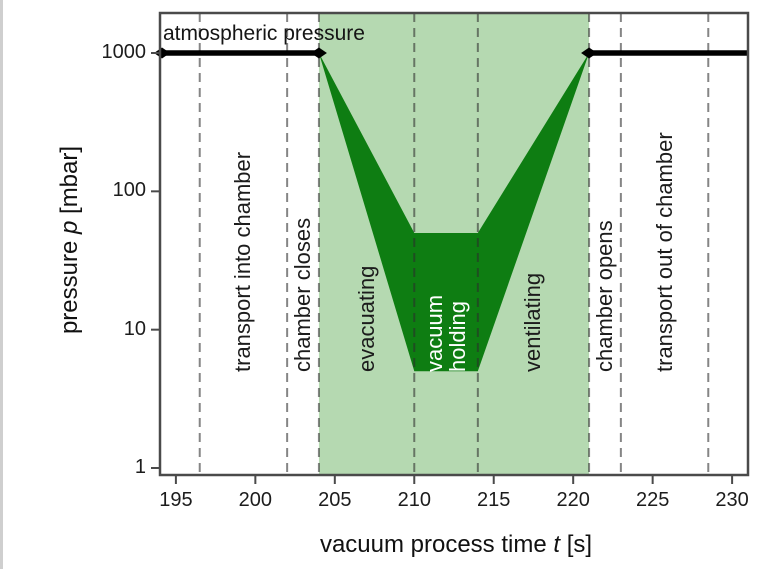 The width and height of the screenshot is (780, 569). Describe the element at coordinates (134, 328) in the screenshot. I see `y-tick-label-10: 10` at that location.